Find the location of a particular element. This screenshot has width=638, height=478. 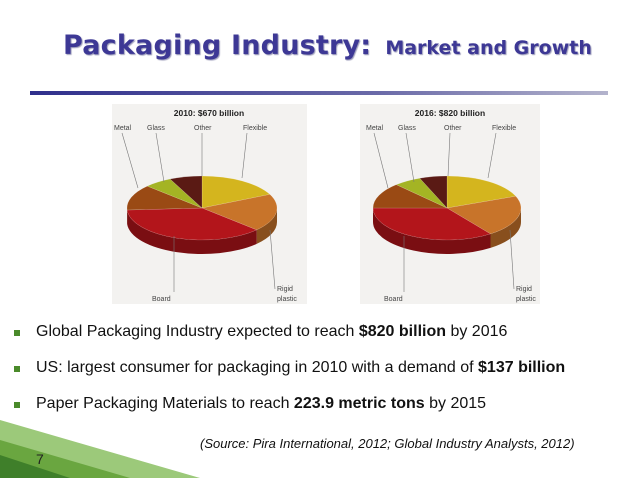

title-divider is located at coordinates (319, 93).